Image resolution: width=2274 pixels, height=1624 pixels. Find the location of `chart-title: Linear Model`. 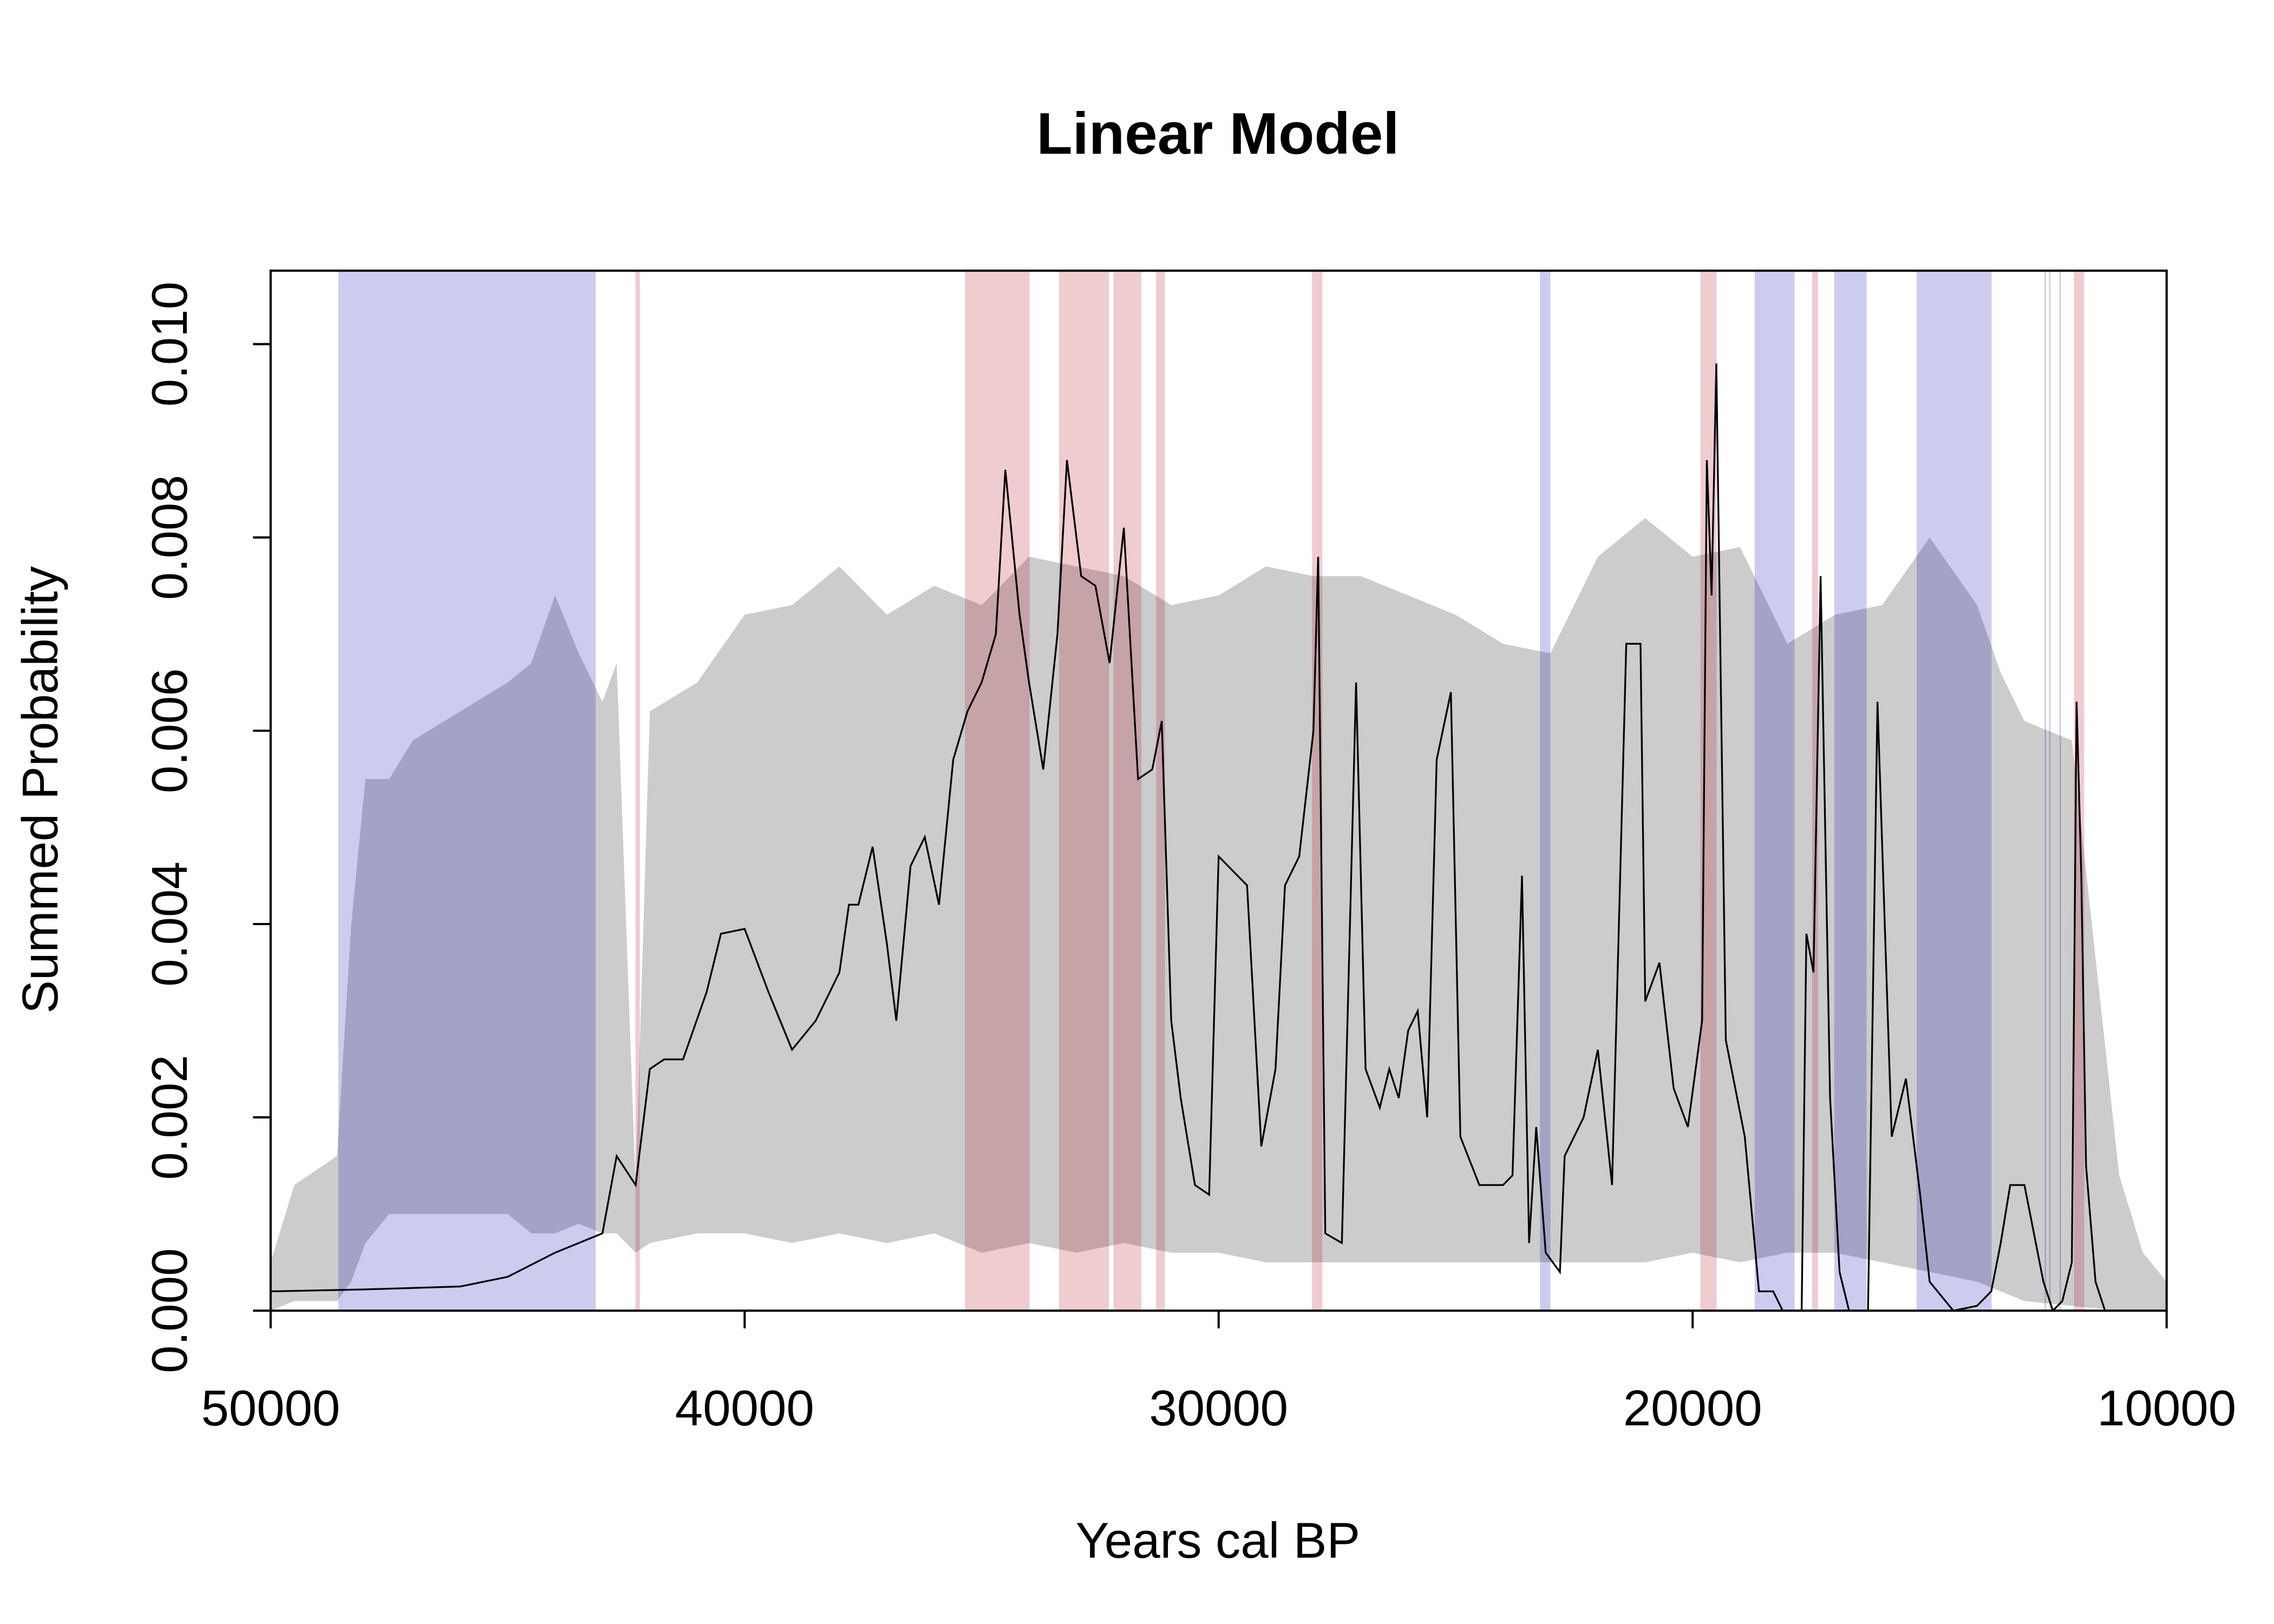

chart-title: Linear Model is located at coordinates (1217, 134).